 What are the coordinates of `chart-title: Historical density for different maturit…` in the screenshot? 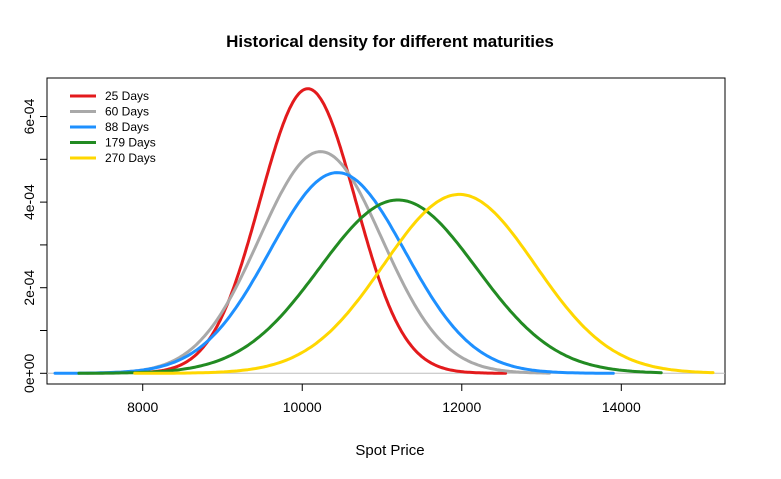 It's located at (390, 41).